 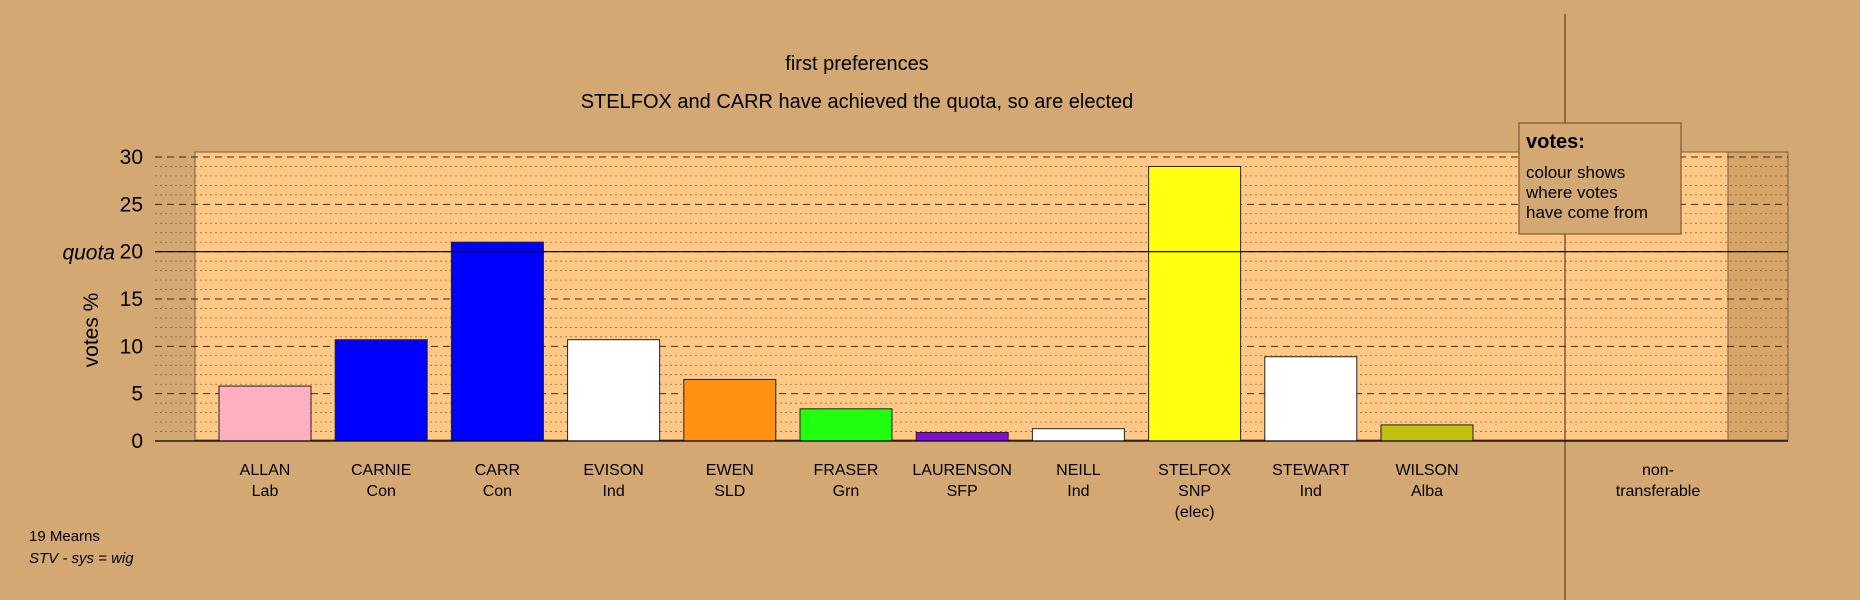 What do you see at coordinates (265, 470) in the screenshot?
I see `category-name: ALLAN` at bounding box center [265, 470].